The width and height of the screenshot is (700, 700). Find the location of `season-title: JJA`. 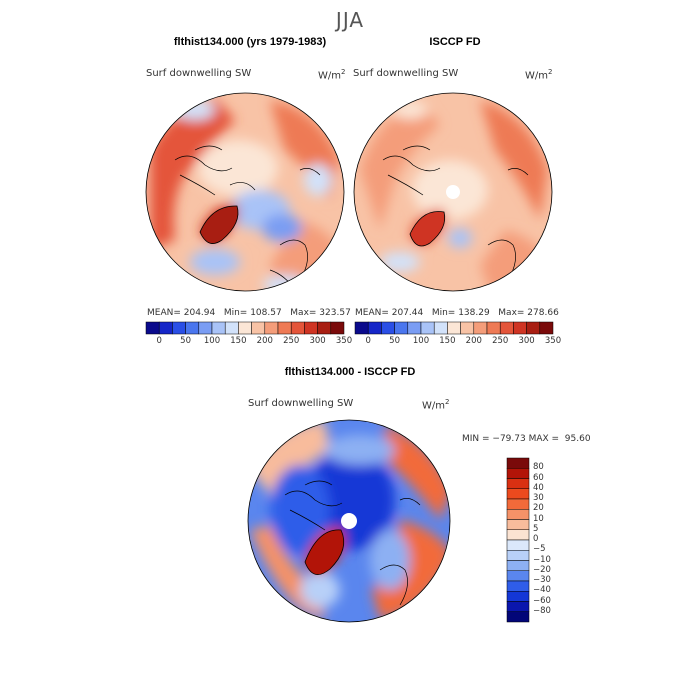

season-title: JJA is located at coordinates (350, 20).